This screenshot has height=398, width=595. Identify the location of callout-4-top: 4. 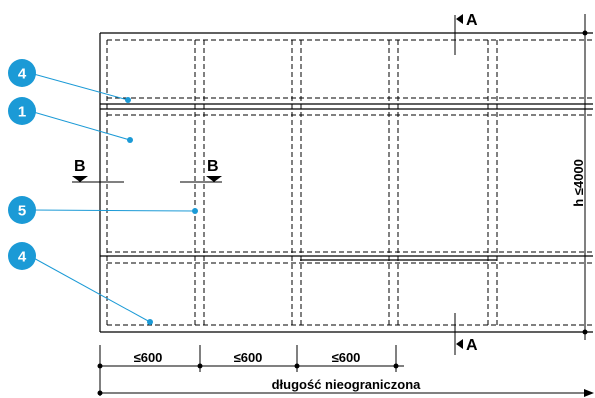
(22, 73).